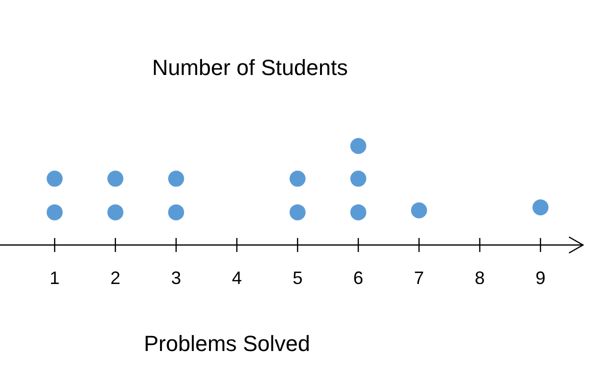  Describe the element at coordinates (297, 278) in the screenshot. I see `x-tick-label: 5` at that location.